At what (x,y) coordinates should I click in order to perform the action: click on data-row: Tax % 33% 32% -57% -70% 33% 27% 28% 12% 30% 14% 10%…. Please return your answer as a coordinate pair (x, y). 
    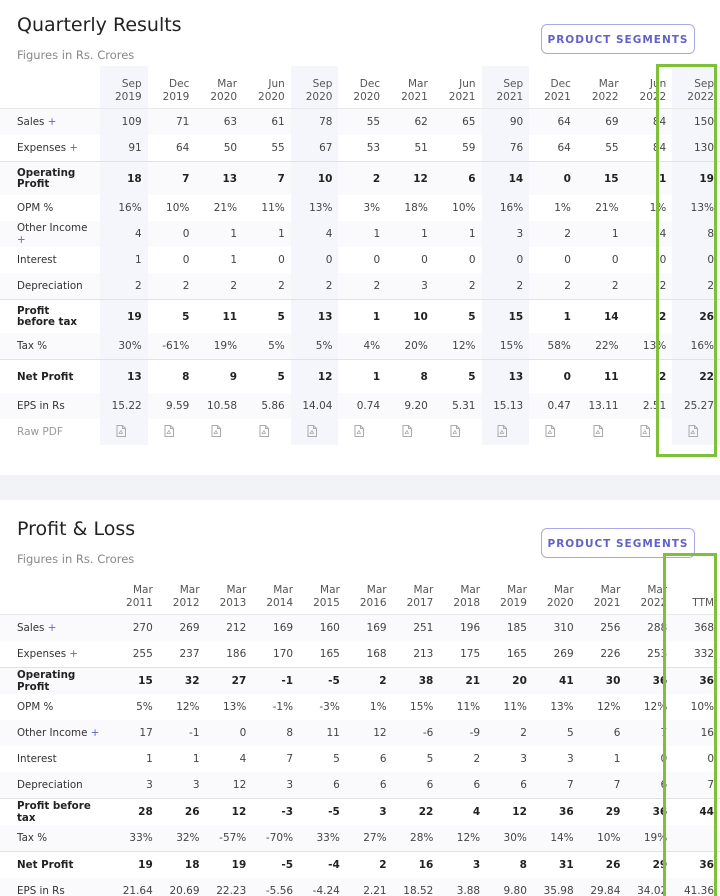
    Looking at the image, I should click on (360, 838).